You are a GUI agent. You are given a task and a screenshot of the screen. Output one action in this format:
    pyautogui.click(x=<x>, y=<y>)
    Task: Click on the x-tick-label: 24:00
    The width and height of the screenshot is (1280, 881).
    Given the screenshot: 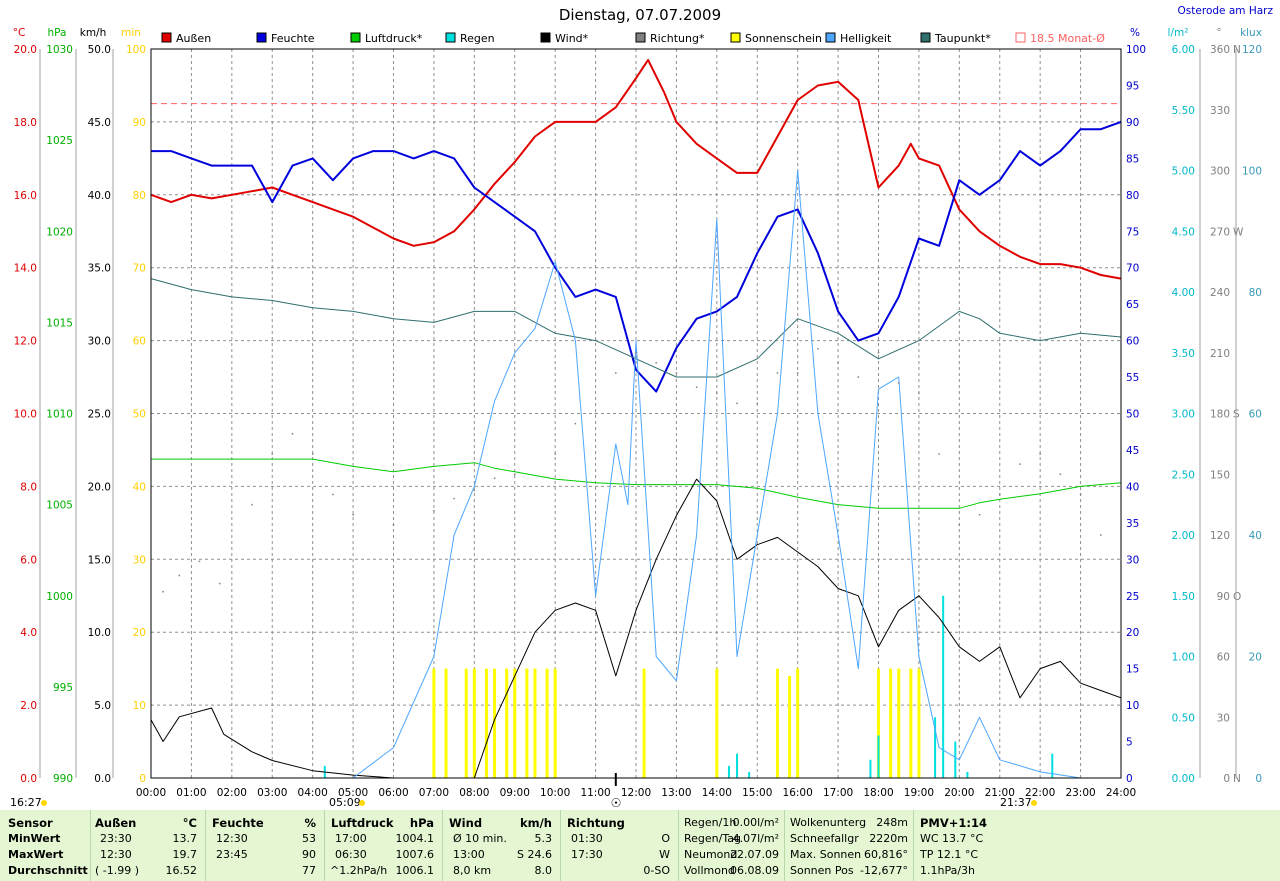 What is the action you would take?
    pyautogui.click(x=1121, y=793)
    